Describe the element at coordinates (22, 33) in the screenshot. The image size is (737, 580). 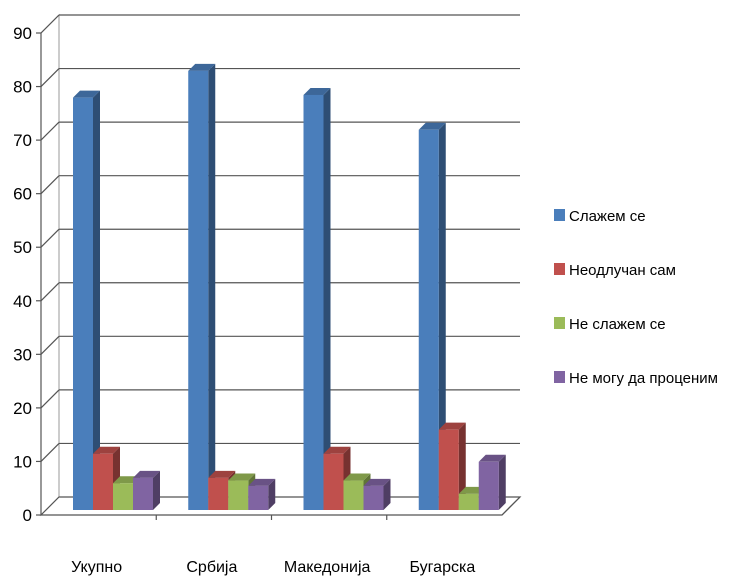
I see `y-tick-label: 90` at that location.